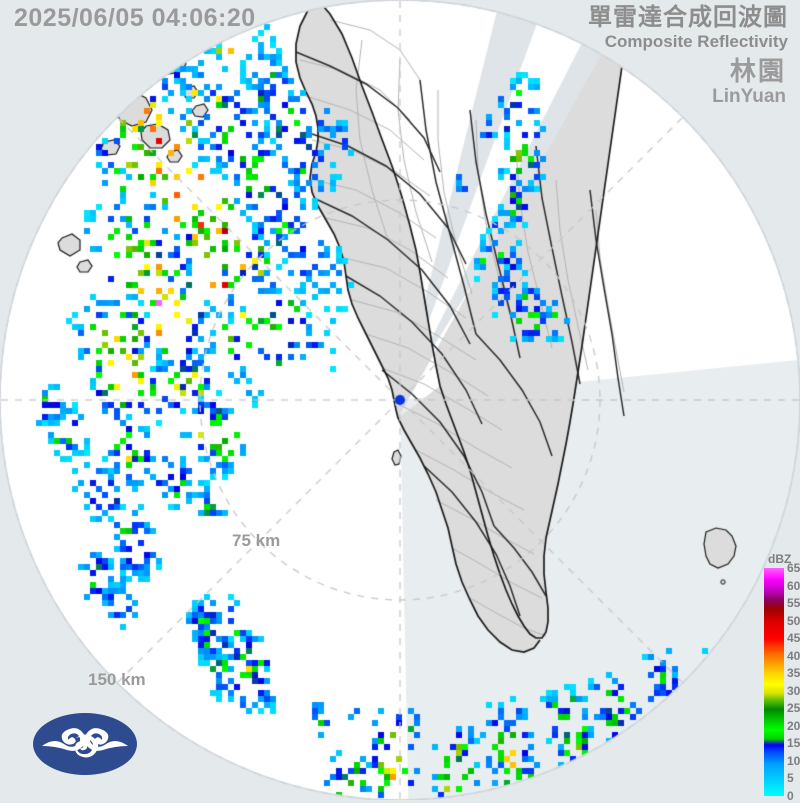 This screenshot has height=803, width=800. Describe the element at coordinates (780, 559) in the screenshot. I see `colorbar-unit-label: dBZ` at that location.